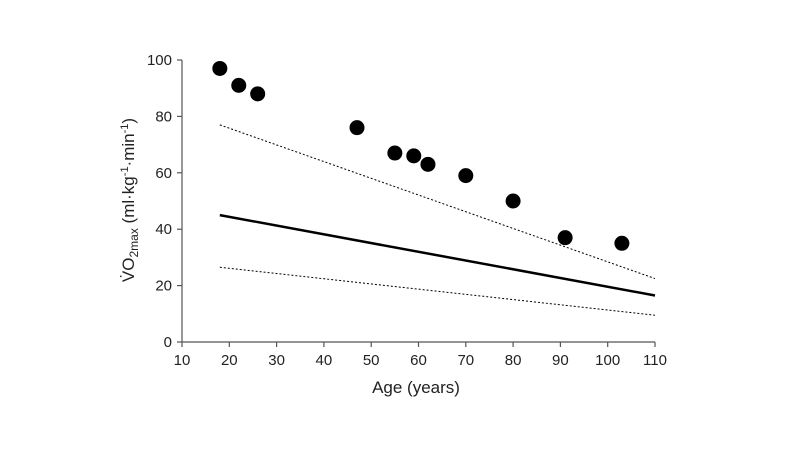 Image resolution: width=800 pixels, height=450 pixels. Describe the element at coordinates (513, 360) in the screenshot. I see `x-tick-label: 80` at that location.